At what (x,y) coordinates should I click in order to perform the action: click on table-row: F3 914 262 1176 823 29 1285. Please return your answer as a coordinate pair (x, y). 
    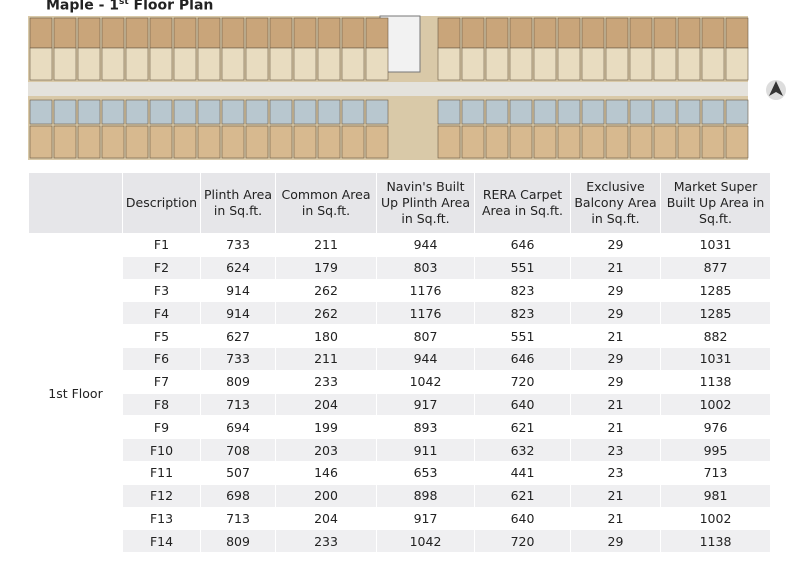
    Looking at the image, I should click on (400, 290).